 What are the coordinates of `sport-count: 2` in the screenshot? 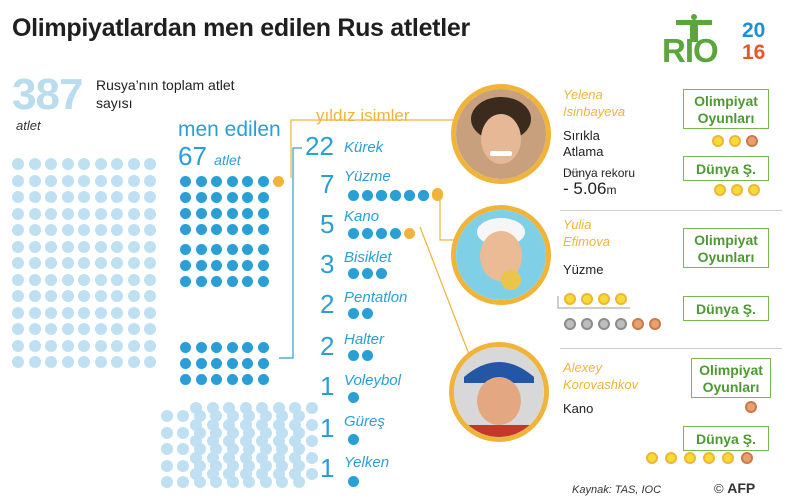 It's located at (327, 304).